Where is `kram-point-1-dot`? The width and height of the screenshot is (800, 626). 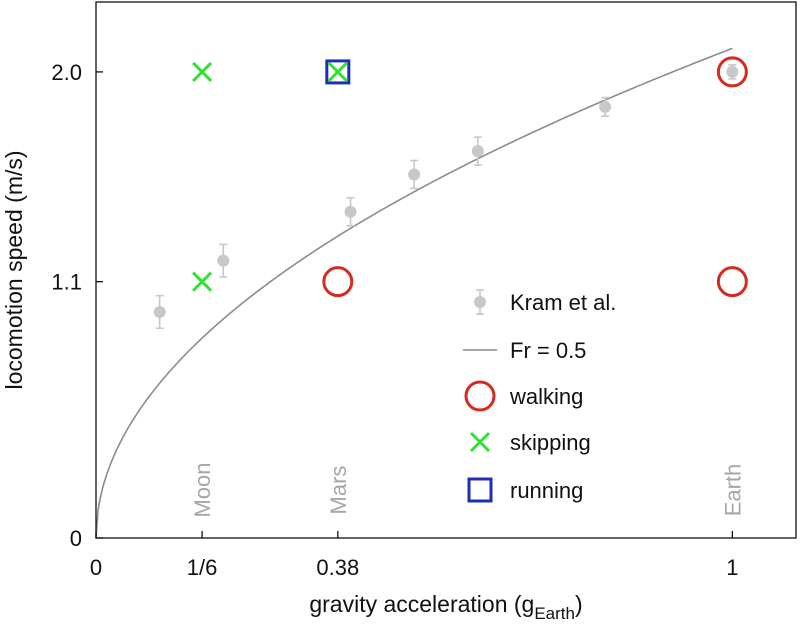 kram-point-1-dot is located at coordinates (159, 311).